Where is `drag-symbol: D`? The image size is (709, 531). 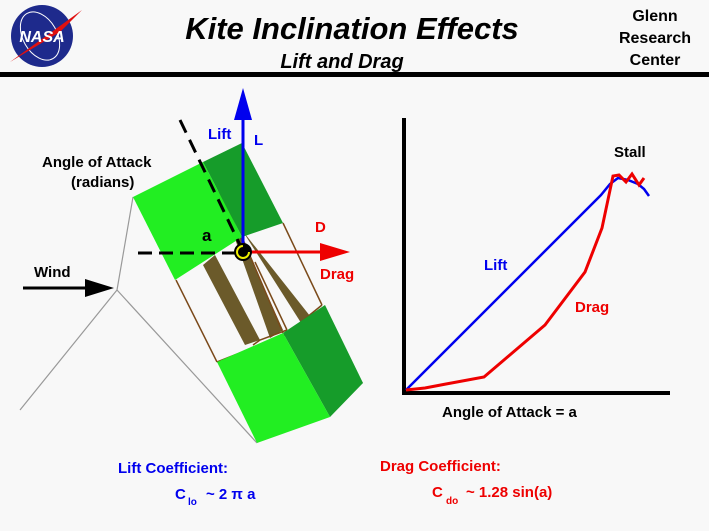 drag-symbol: D is located at coordinates (320, 227).